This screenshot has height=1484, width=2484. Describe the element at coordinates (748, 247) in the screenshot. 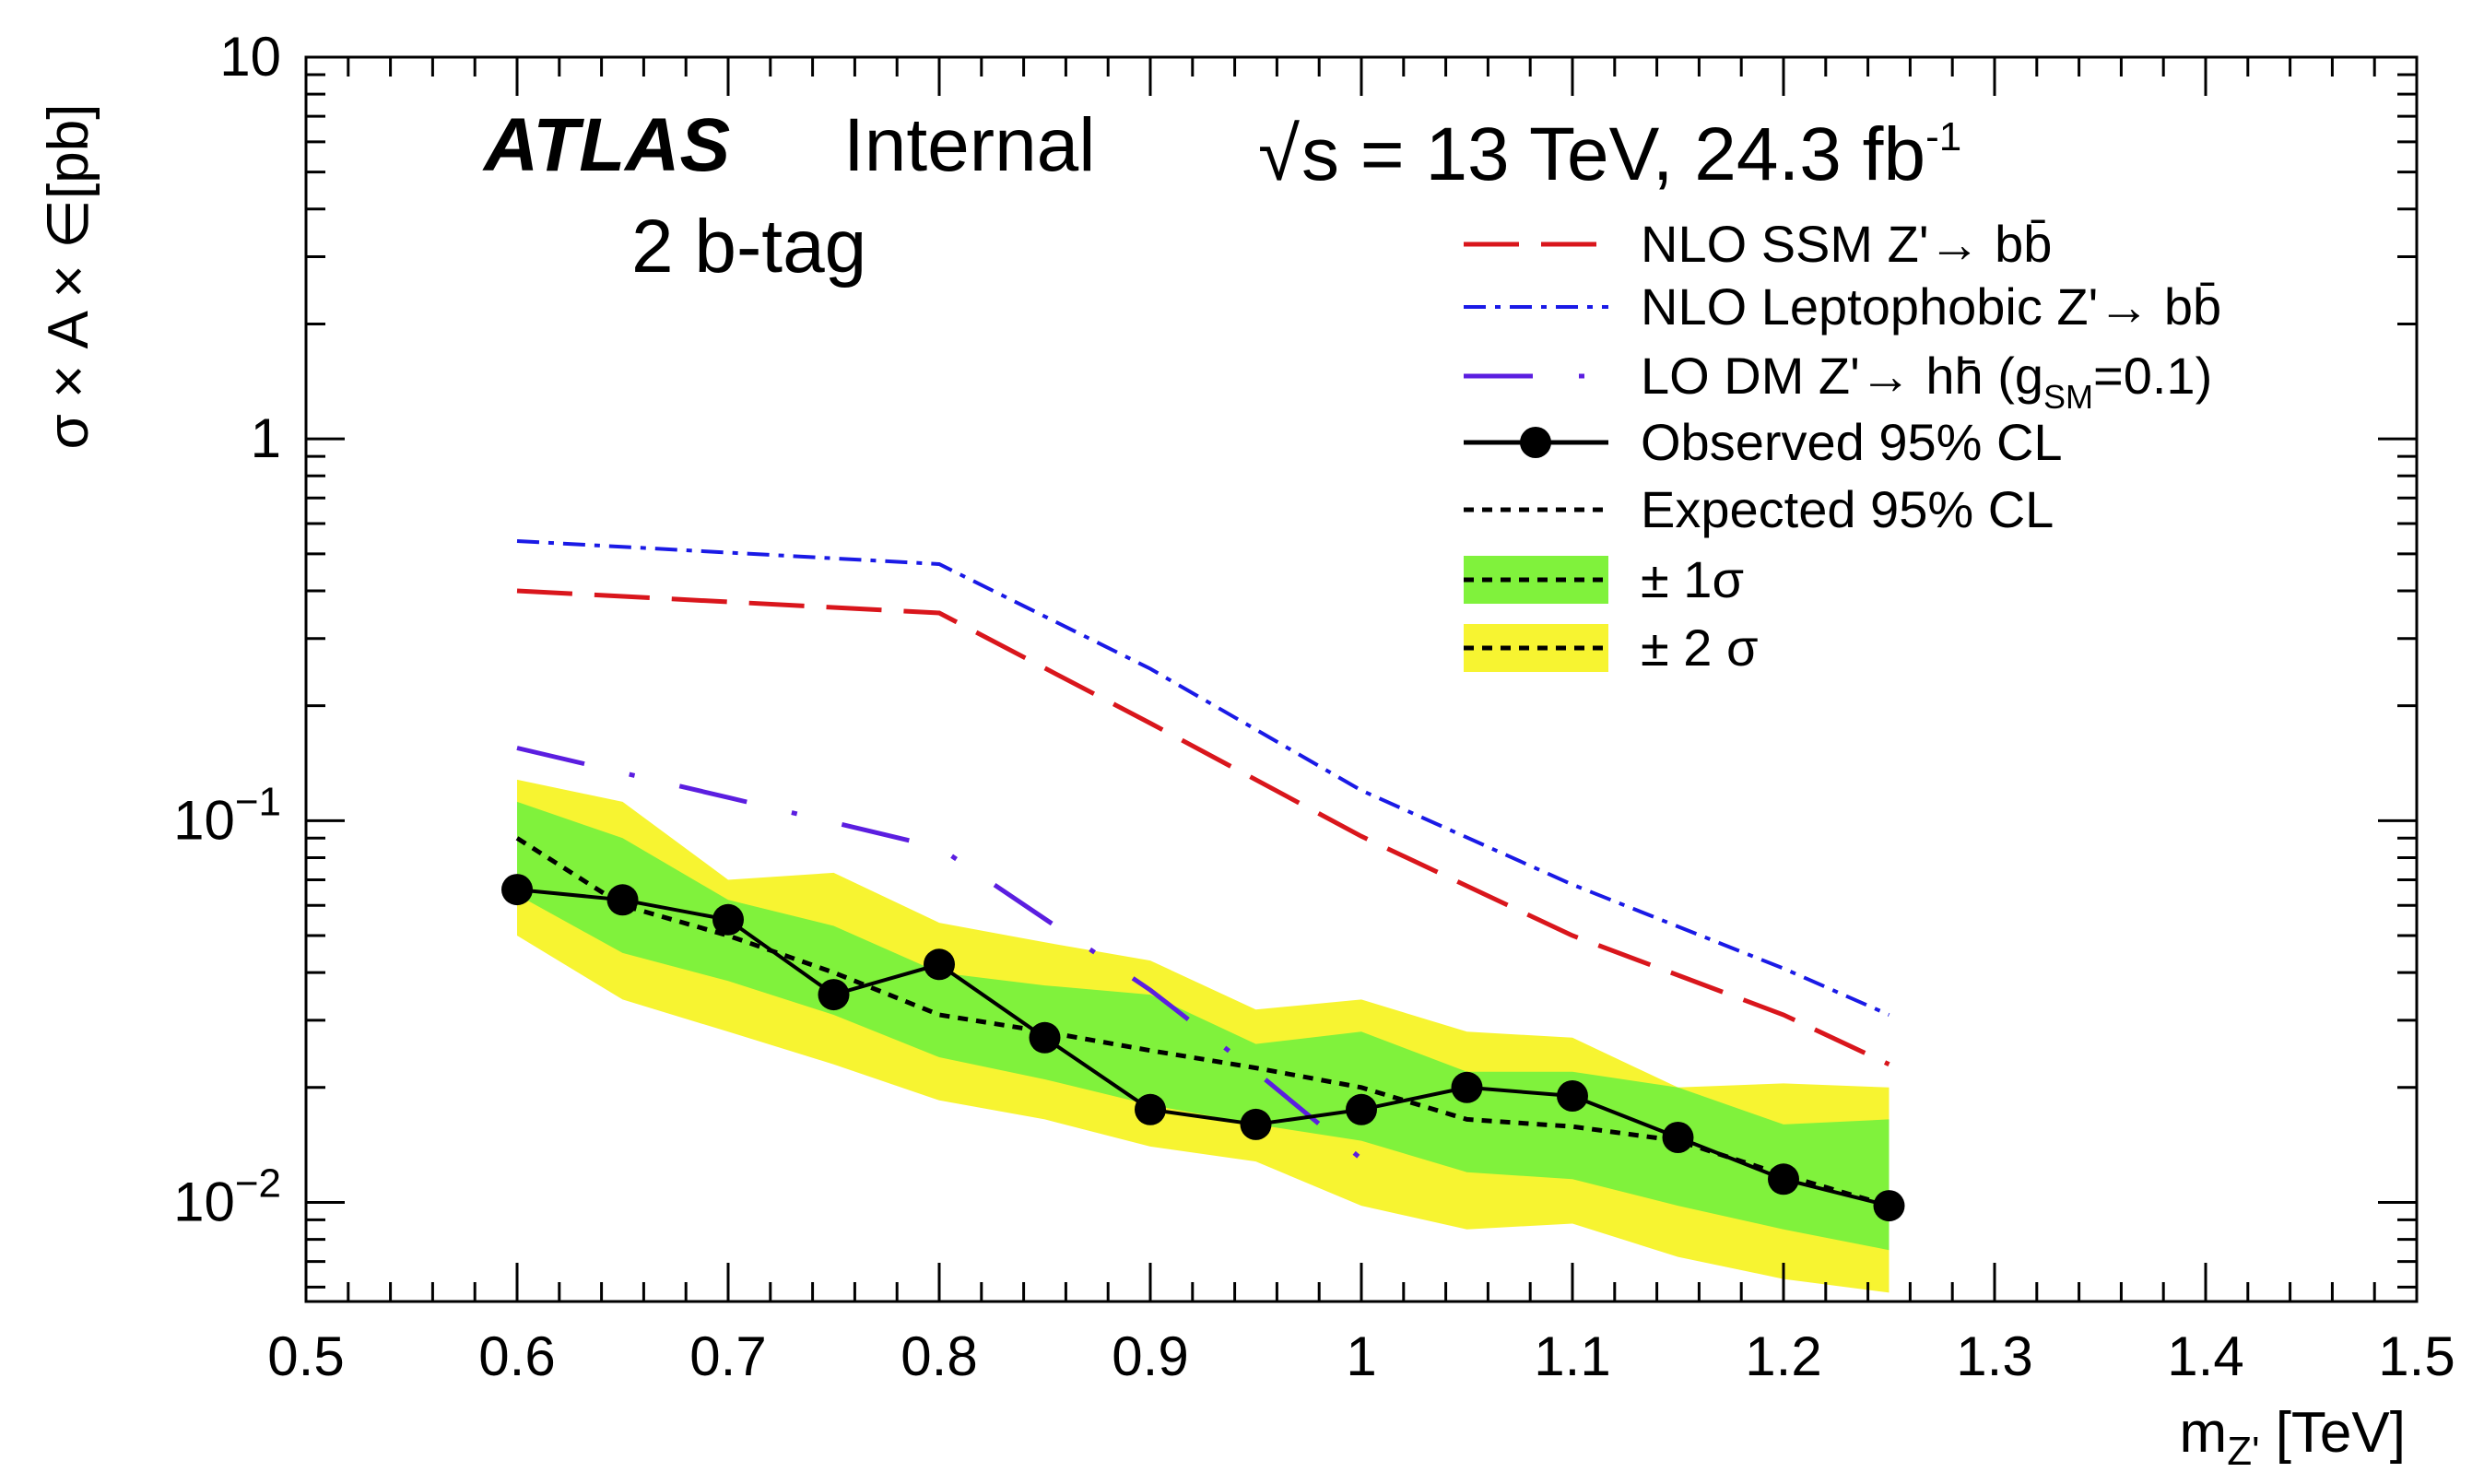

I see `selection-label: 2 b-tag` at that location.